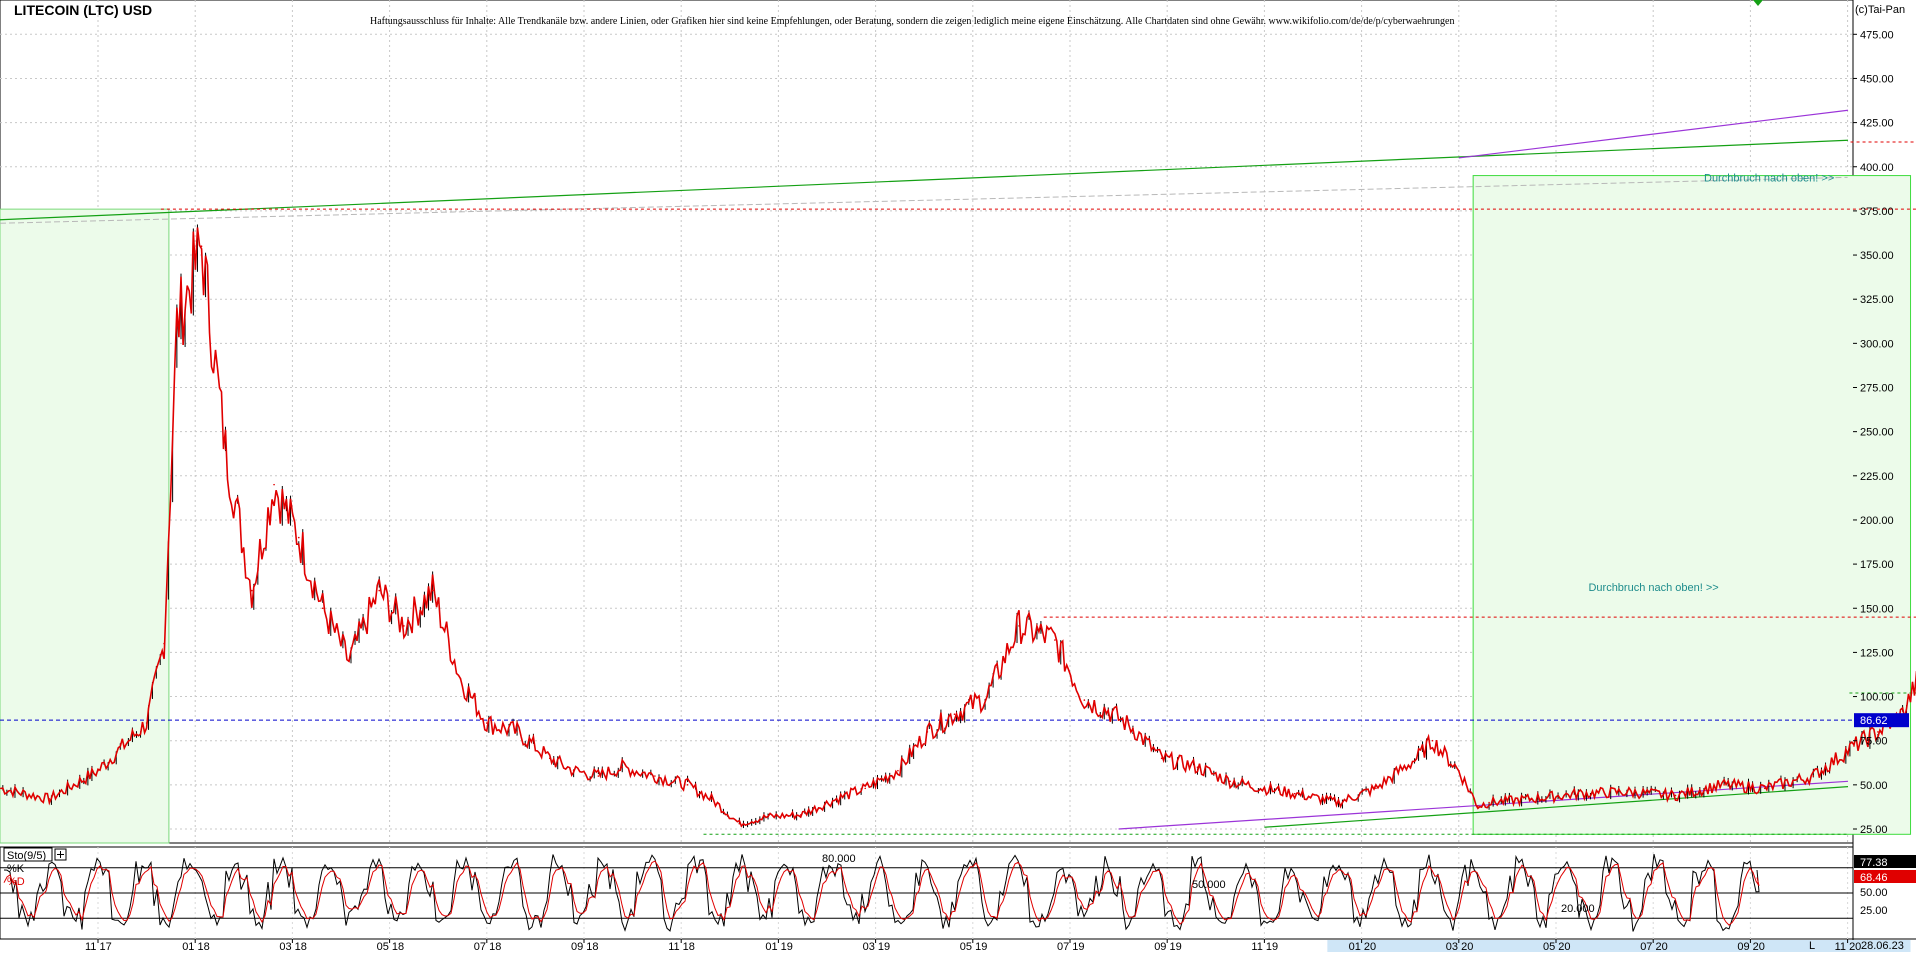  Describe the element at coordinates (1877, 35) in the screenshot. I see `y-tick-label: 475.00` at that location.